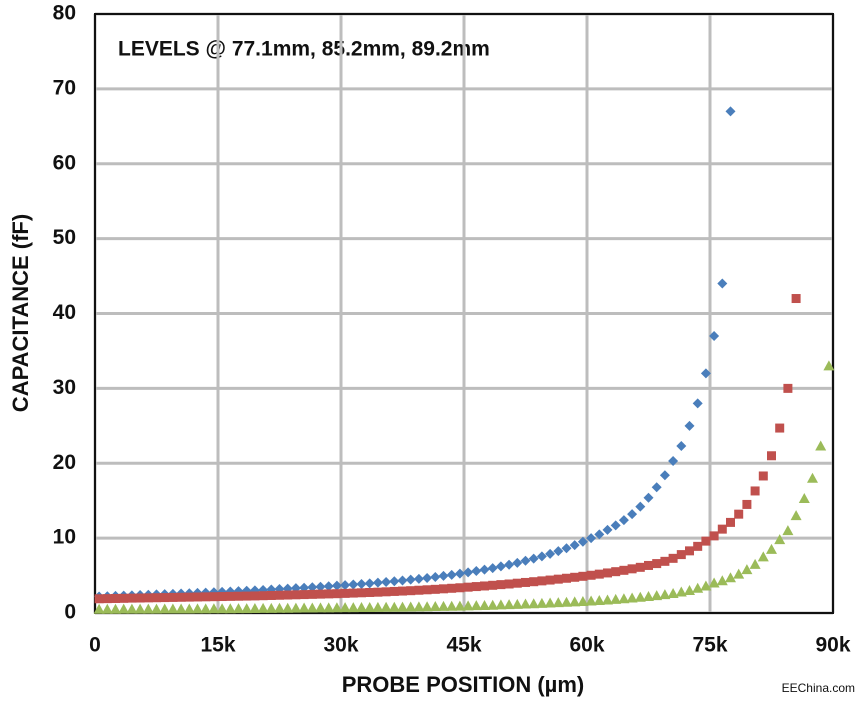  Describe the element at coordinates (95, 645) in the screenshot. I see `x-tick-label: 0` at that location.